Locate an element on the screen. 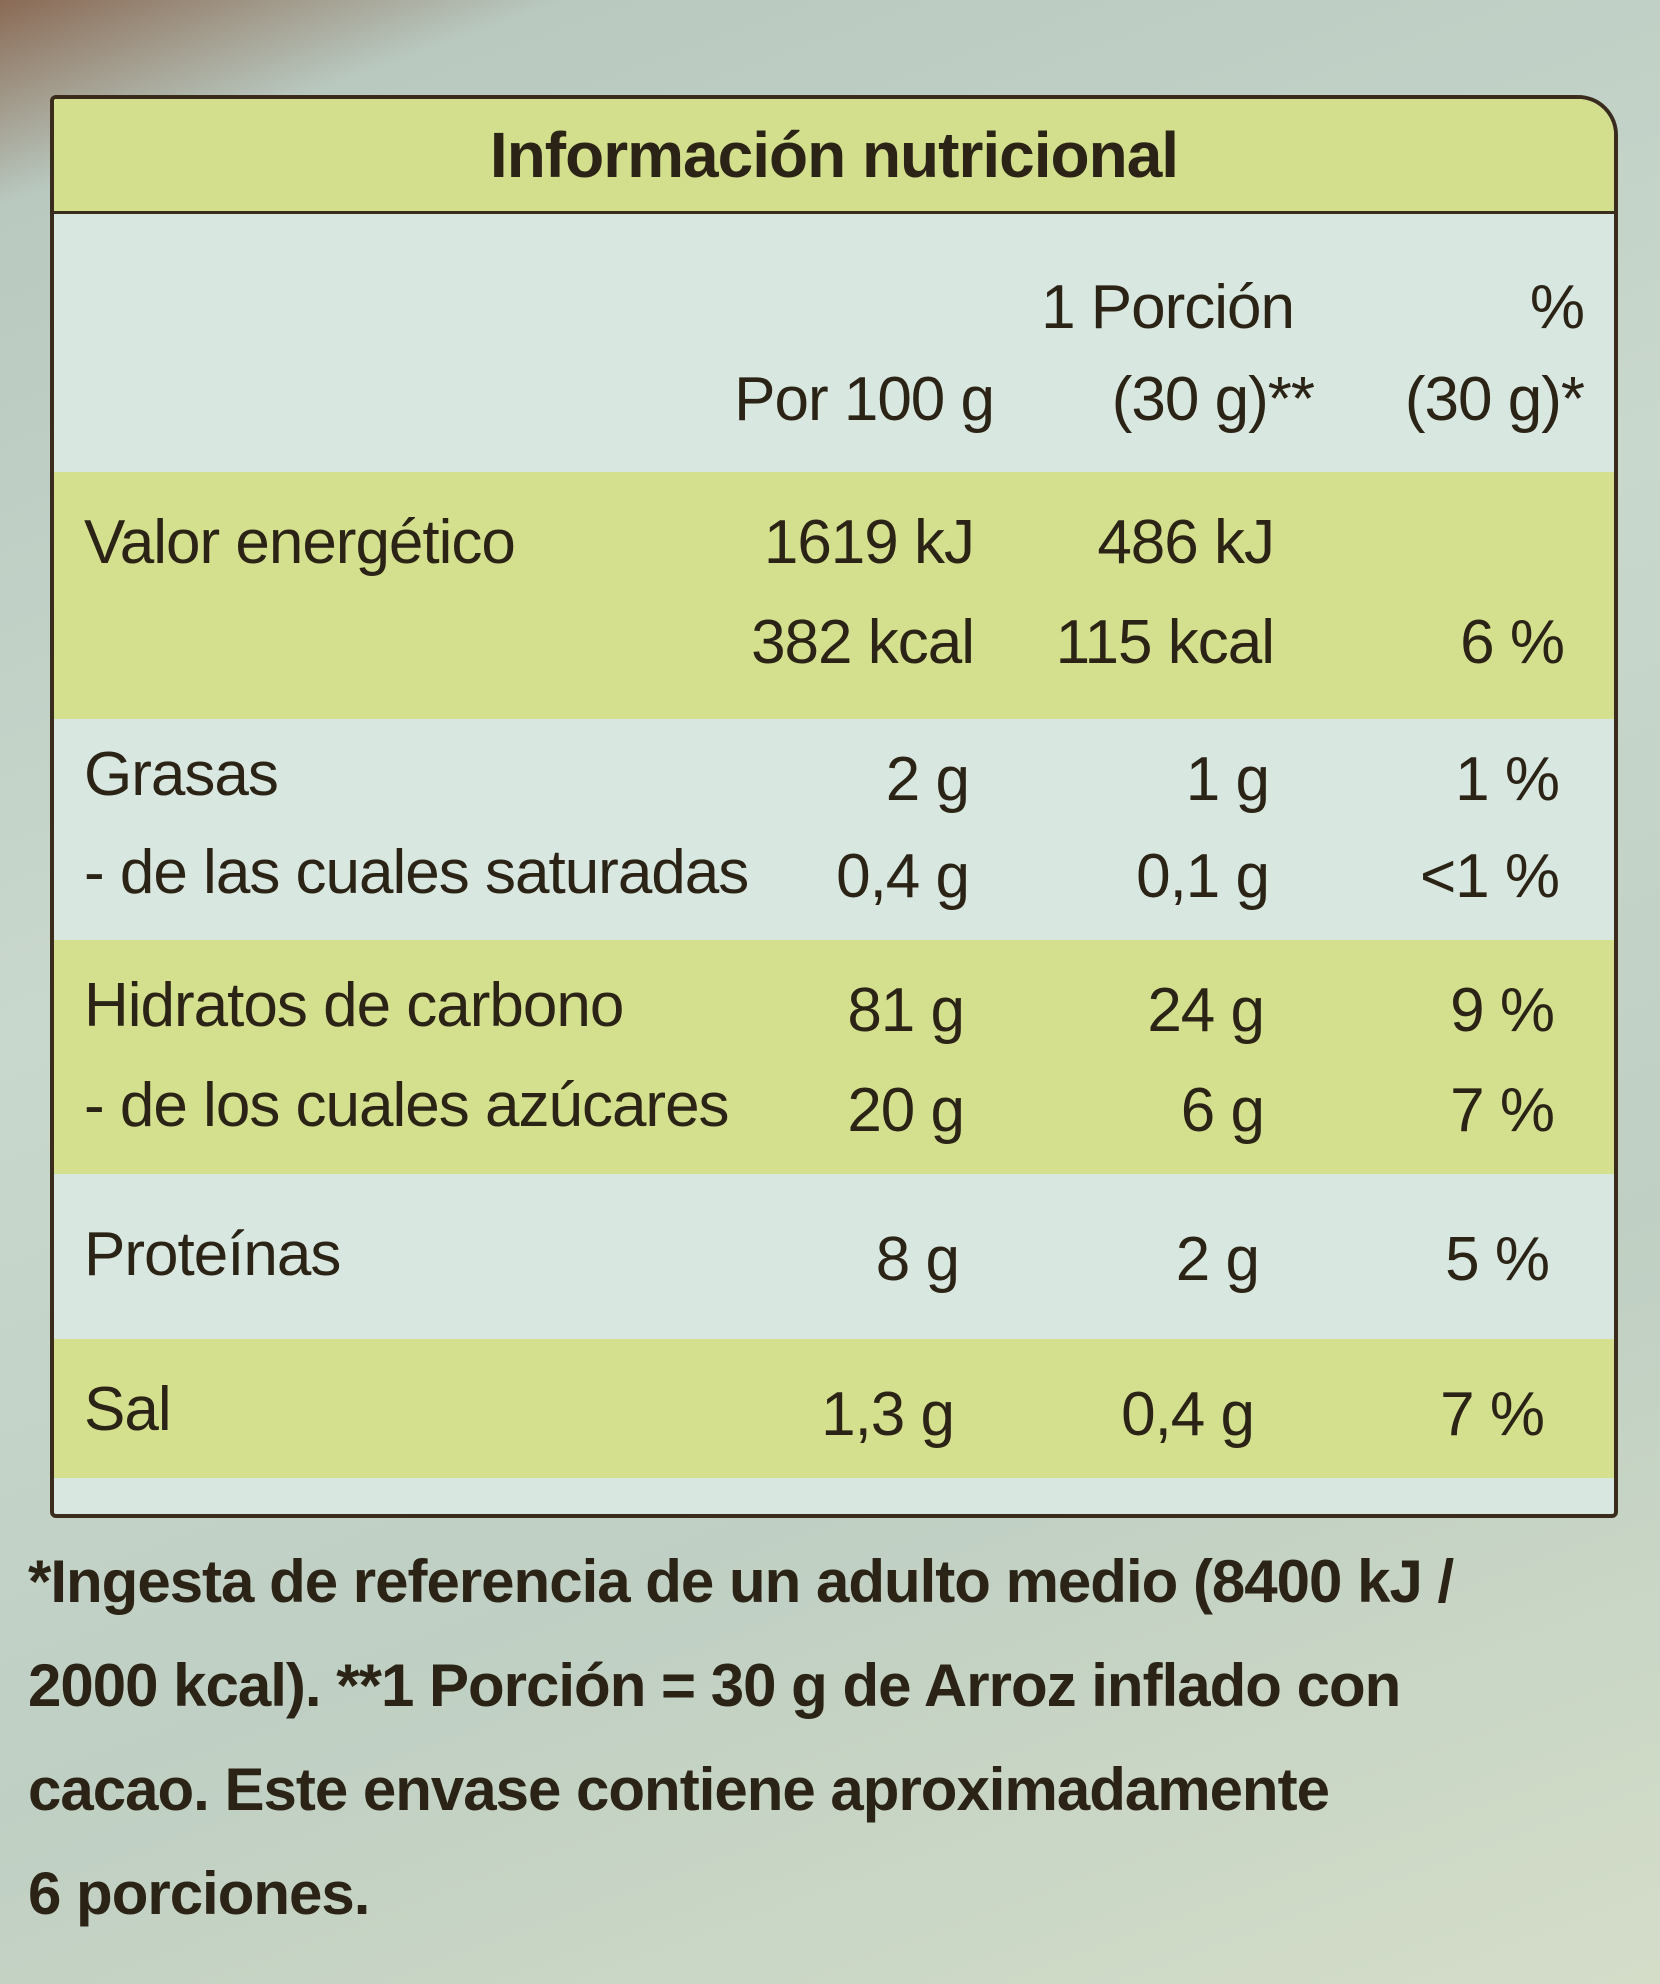 This screenshot has width=1660, height=1984. row-sublabel: - de los cuales azúcares is located at coordinates (407, 1105).